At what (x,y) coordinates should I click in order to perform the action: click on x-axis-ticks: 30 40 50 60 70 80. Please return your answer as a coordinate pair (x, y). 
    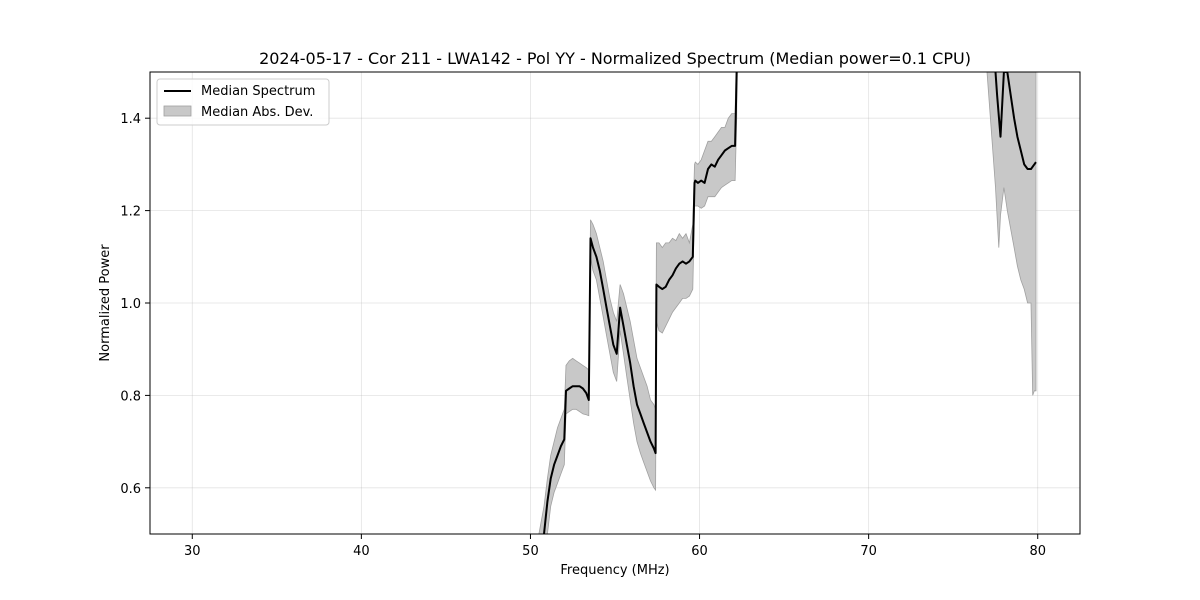
    Looking at the image, I should click on (615, 546).